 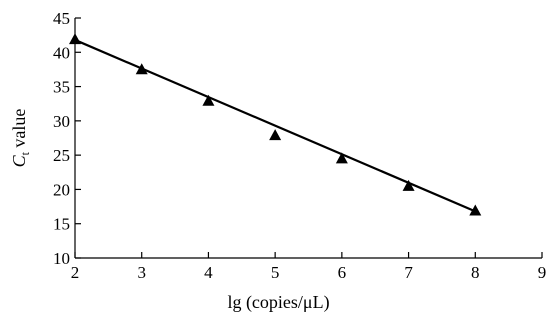 I want to click on y-tick-label: 20, so click(x=61, y=189).